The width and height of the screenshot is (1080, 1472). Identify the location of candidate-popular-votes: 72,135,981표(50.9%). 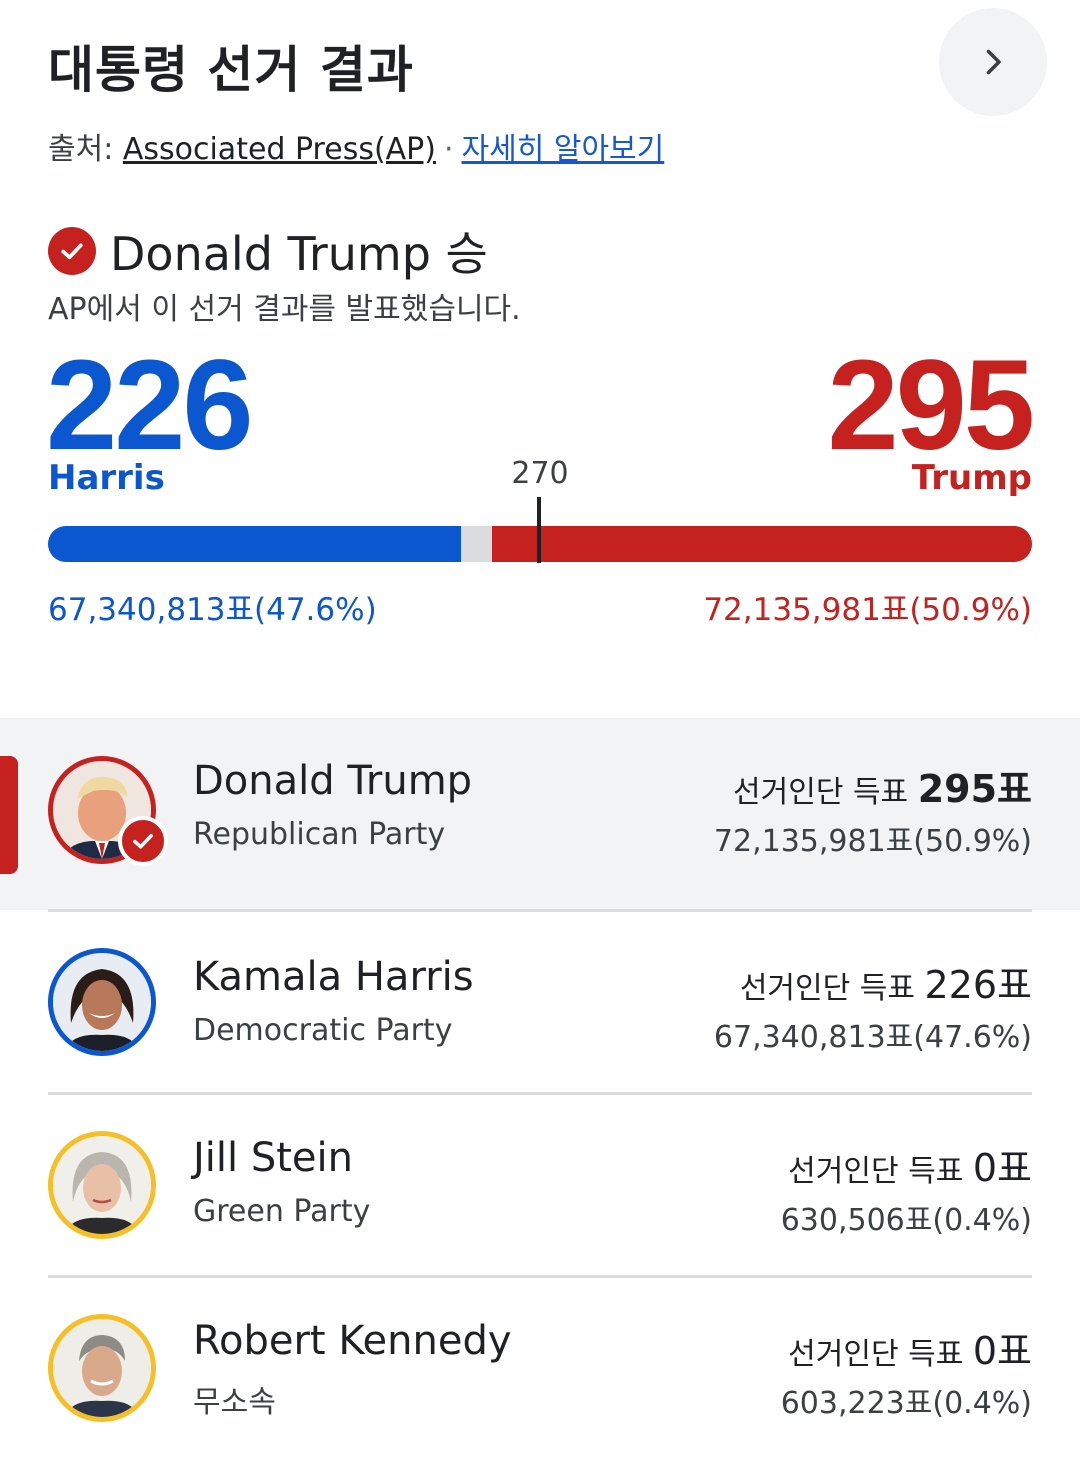
(872, 841).